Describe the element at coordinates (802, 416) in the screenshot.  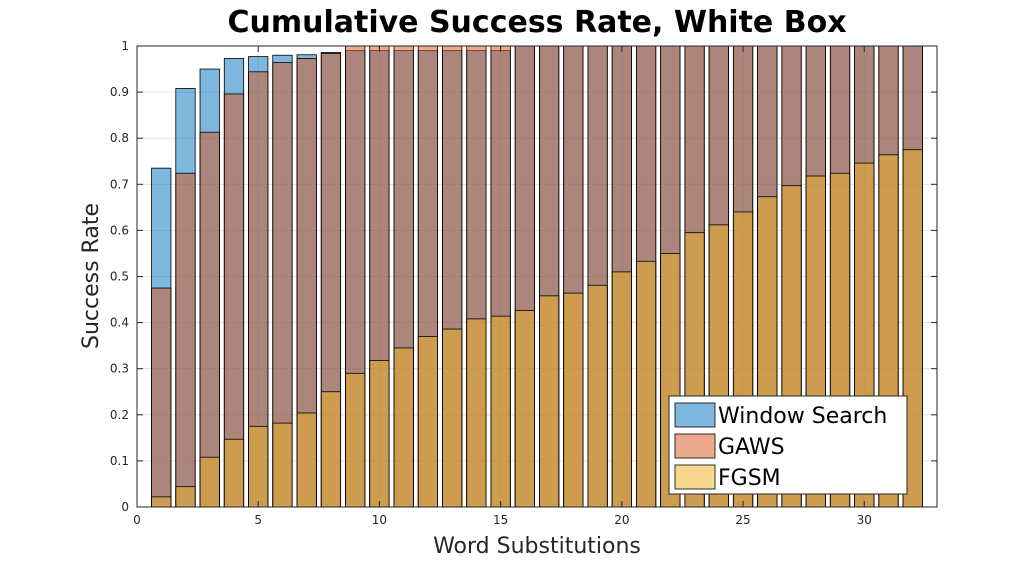
I see `legend-label: Window Search` at that location.